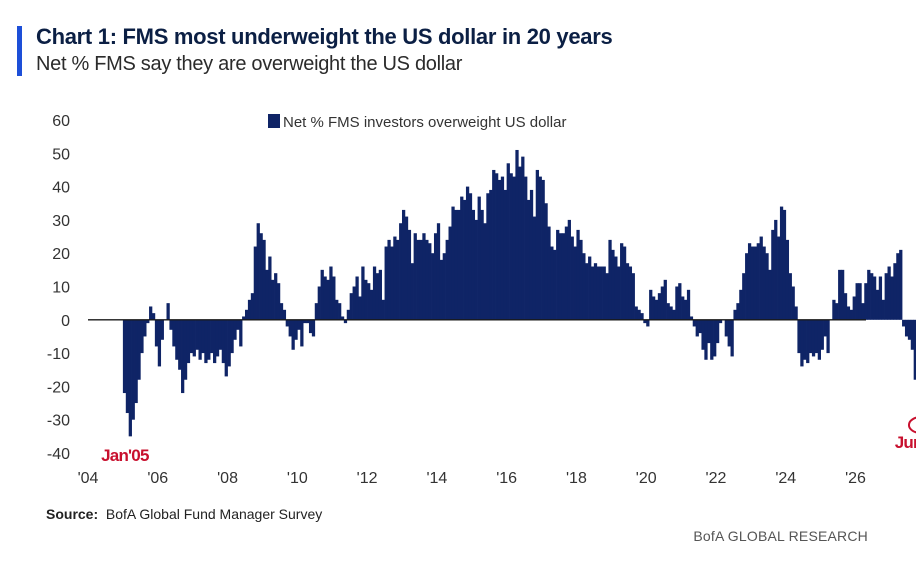 Image resolution: width=916 pixels, height=573 pixels. I want to click on x-tick-label: '14, so click(436, 478).